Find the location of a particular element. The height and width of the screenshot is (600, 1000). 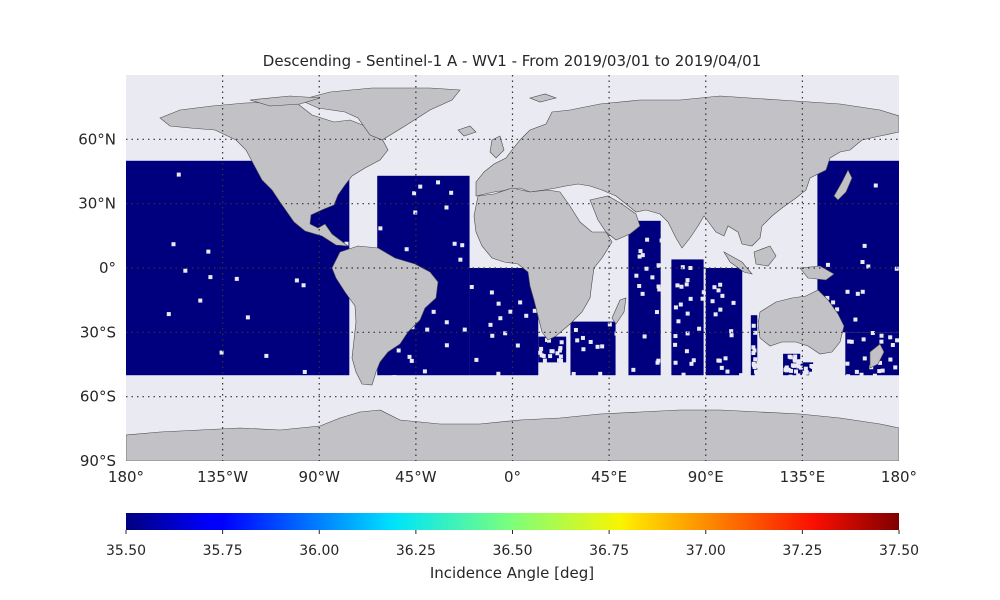

greenland-land is located at coordinates (380, 114).